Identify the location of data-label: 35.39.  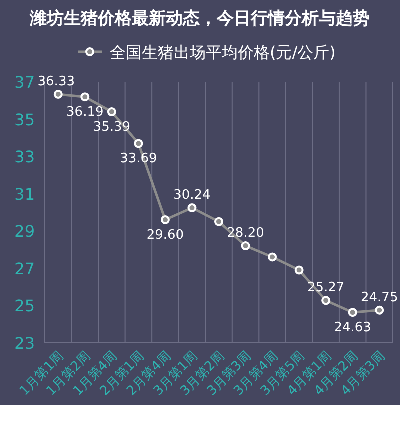
(112, 128).